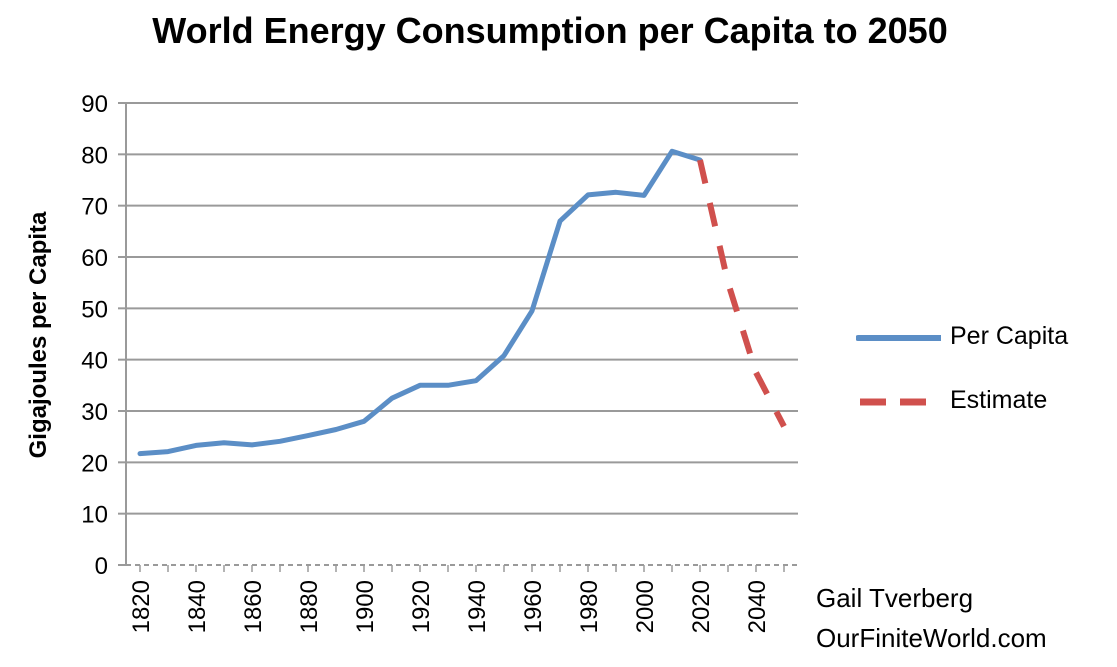 The image size is (1117, 667). I want to click on legend-label-per-capita: Per Capita, so click(1009, 336).